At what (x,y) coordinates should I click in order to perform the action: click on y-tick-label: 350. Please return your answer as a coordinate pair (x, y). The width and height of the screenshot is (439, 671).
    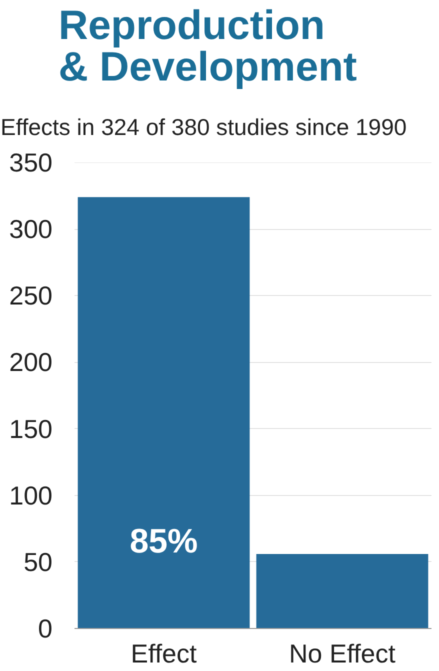
    Looking at the image, I should click on (31, 163).